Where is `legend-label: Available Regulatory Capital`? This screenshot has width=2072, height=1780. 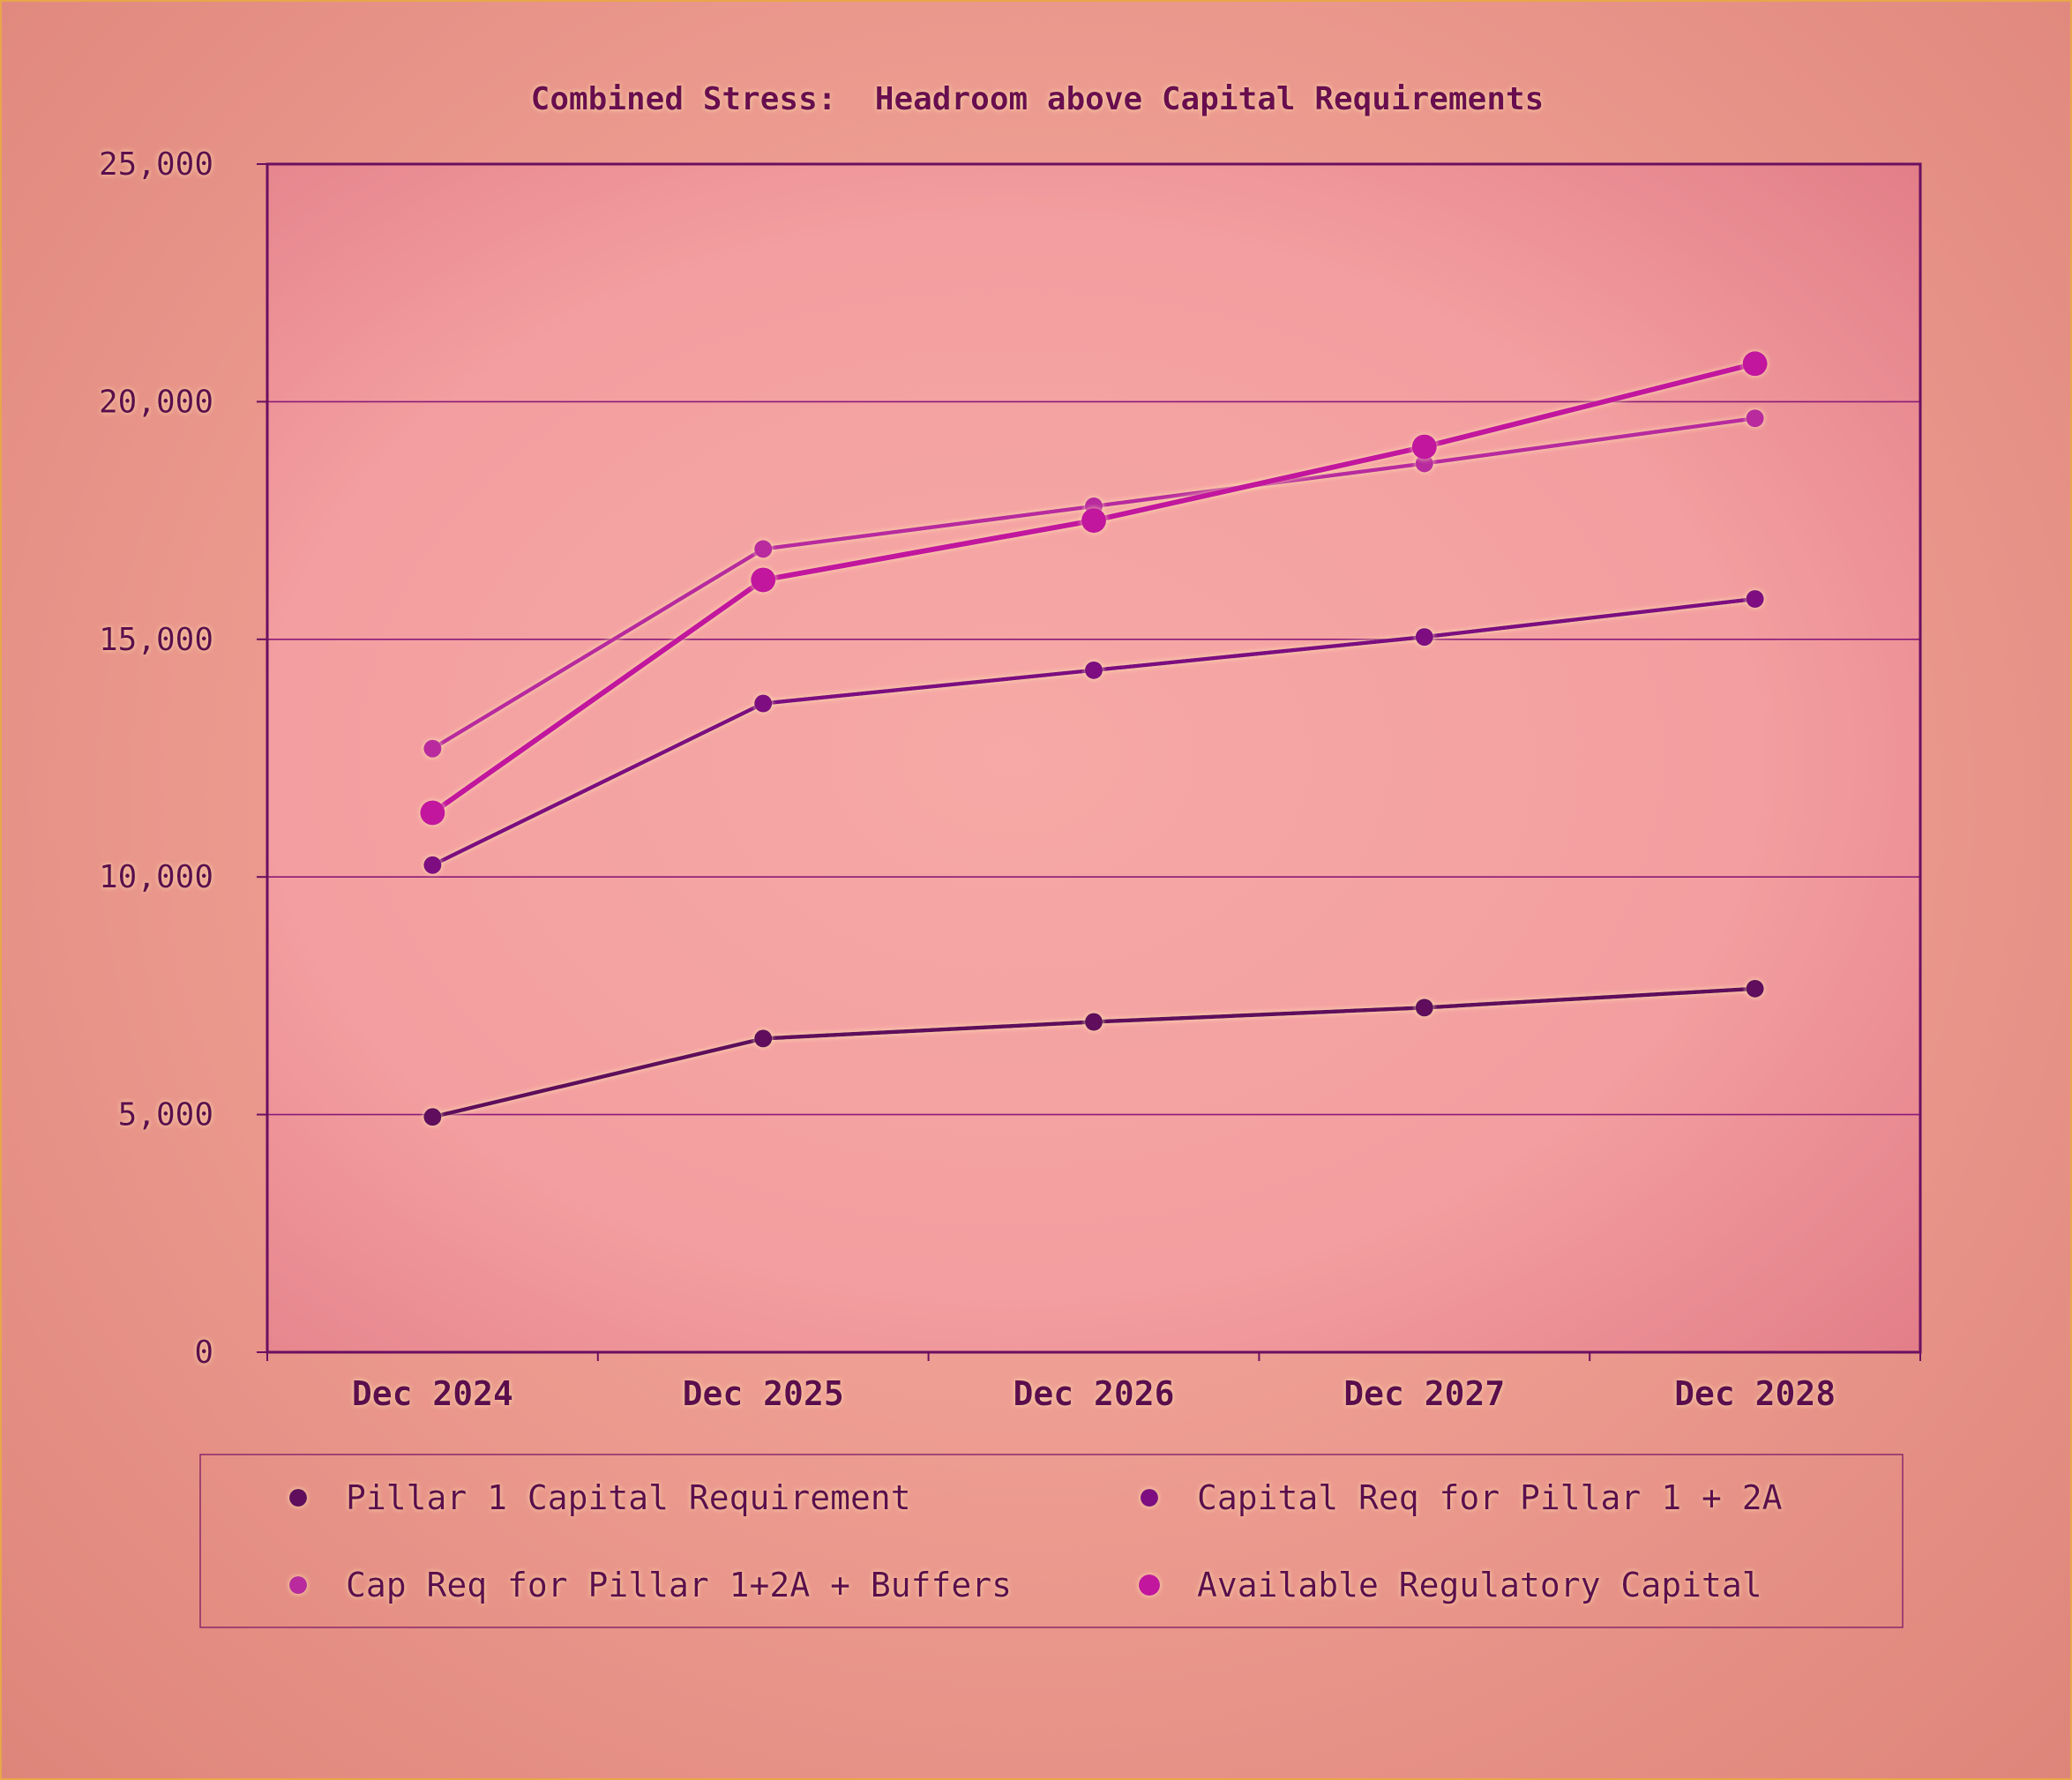
legend-label: Available Regulatory Capital is located at coordinates (1479, 1585).